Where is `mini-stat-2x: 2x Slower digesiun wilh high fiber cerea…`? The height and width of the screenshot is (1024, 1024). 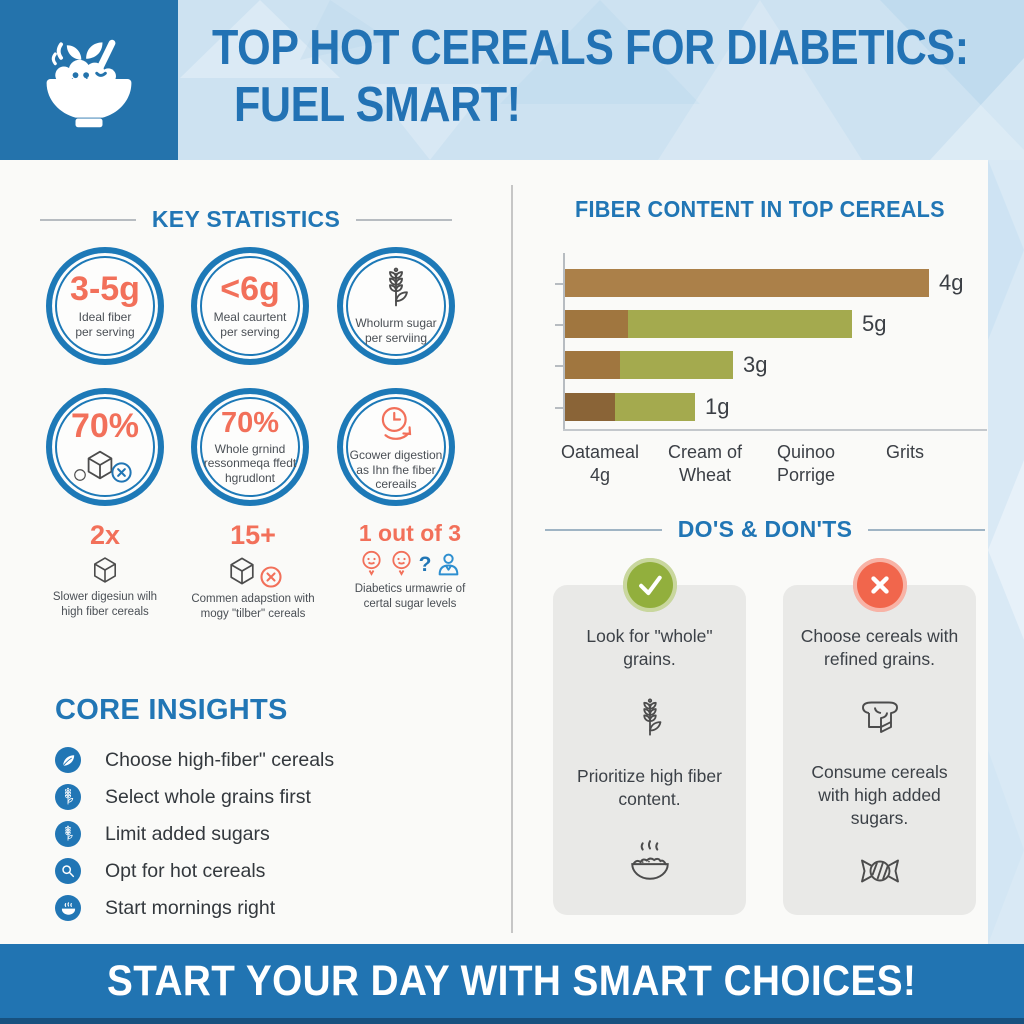 mini-stat-2x: 2x Slower digesiun wilh high fiber cerea… is located at coordinates (105, 571).